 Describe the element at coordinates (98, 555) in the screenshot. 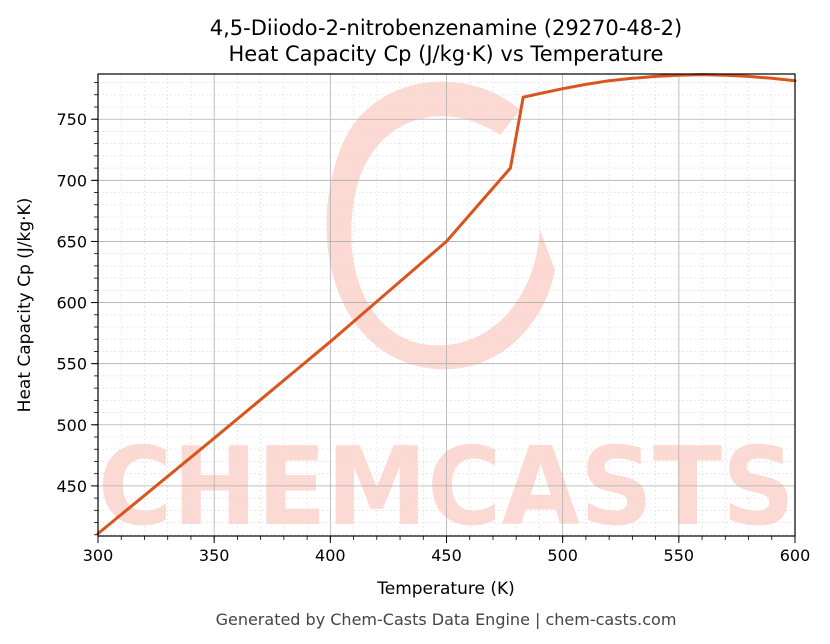

I see `x-tick-label: 300` at that location.